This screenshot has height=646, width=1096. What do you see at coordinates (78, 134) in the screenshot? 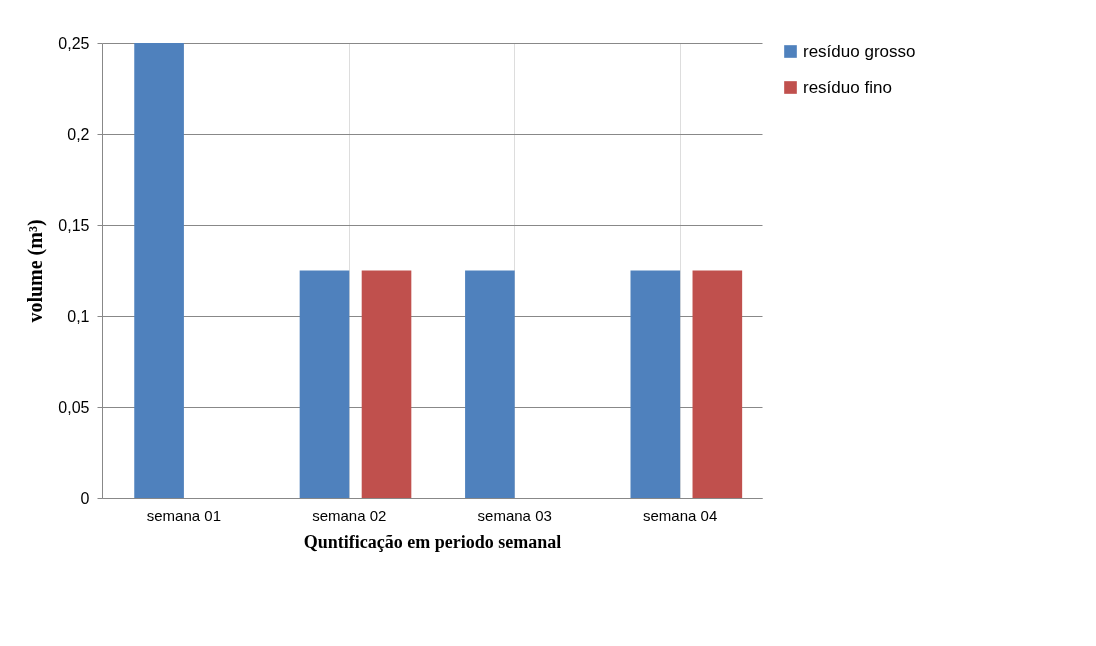
I see `y-tick-label: 0,2` at bounding box center [78, 134].